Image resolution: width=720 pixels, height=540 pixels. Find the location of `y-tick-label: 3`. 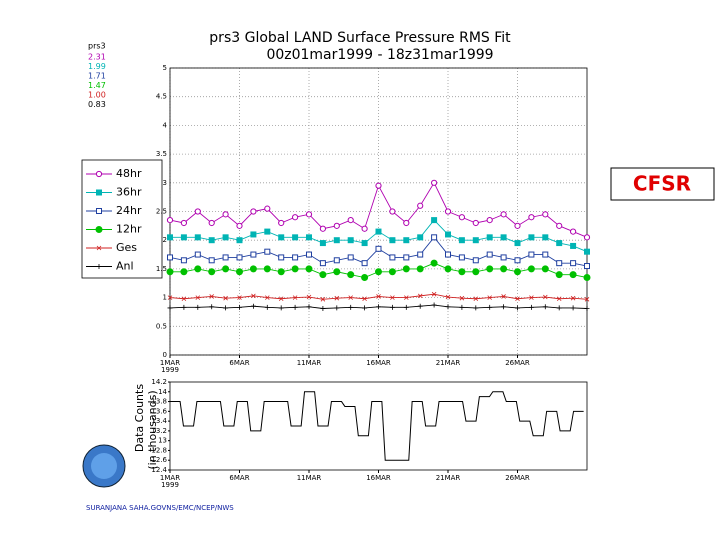

y-tick-label: 3 is located at coordinates (165, 183).